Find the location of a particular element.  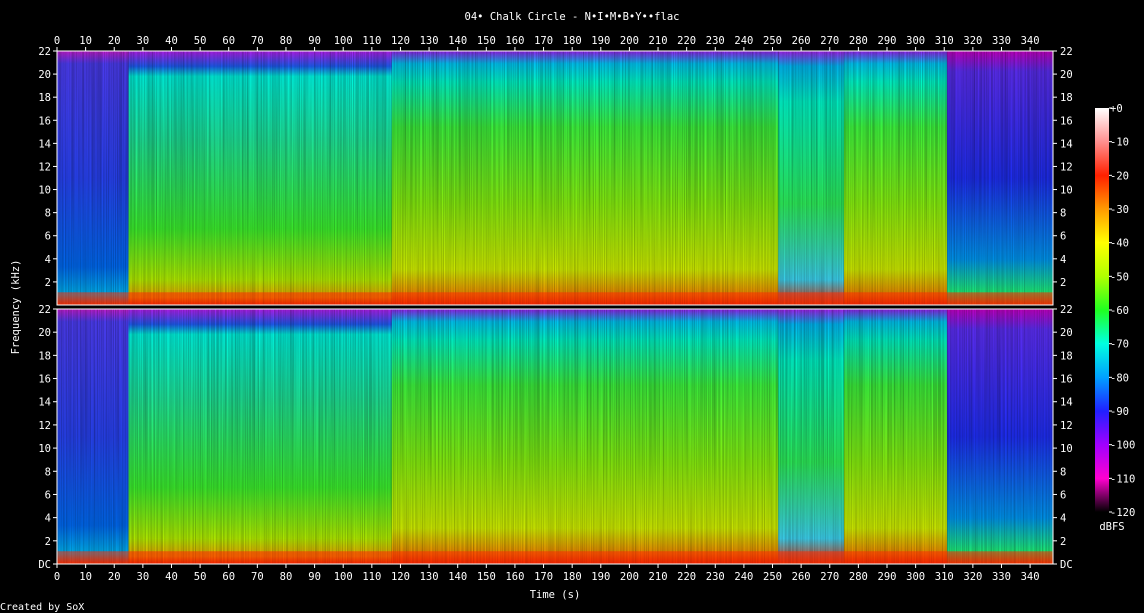

colorbar-tick-label: -70 is located at coordinates (1119, 345).